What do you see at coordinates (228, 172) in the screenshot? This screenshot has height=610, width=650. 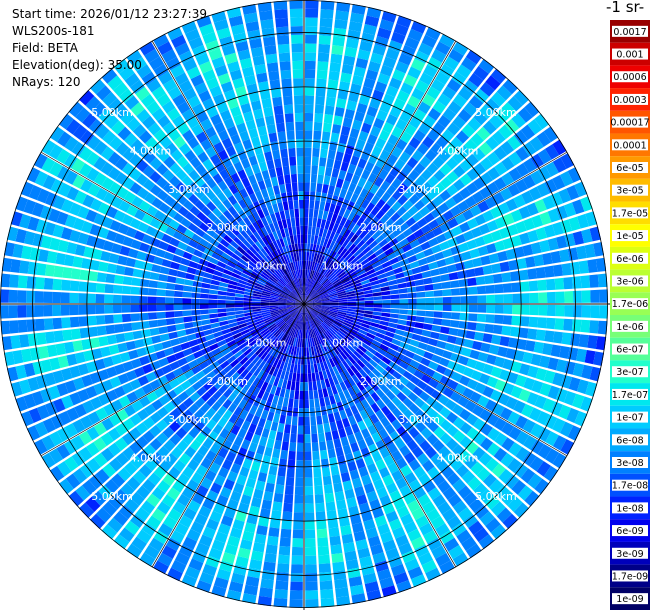 I see `azimuth-spoke` at bounding box center [228, 172].